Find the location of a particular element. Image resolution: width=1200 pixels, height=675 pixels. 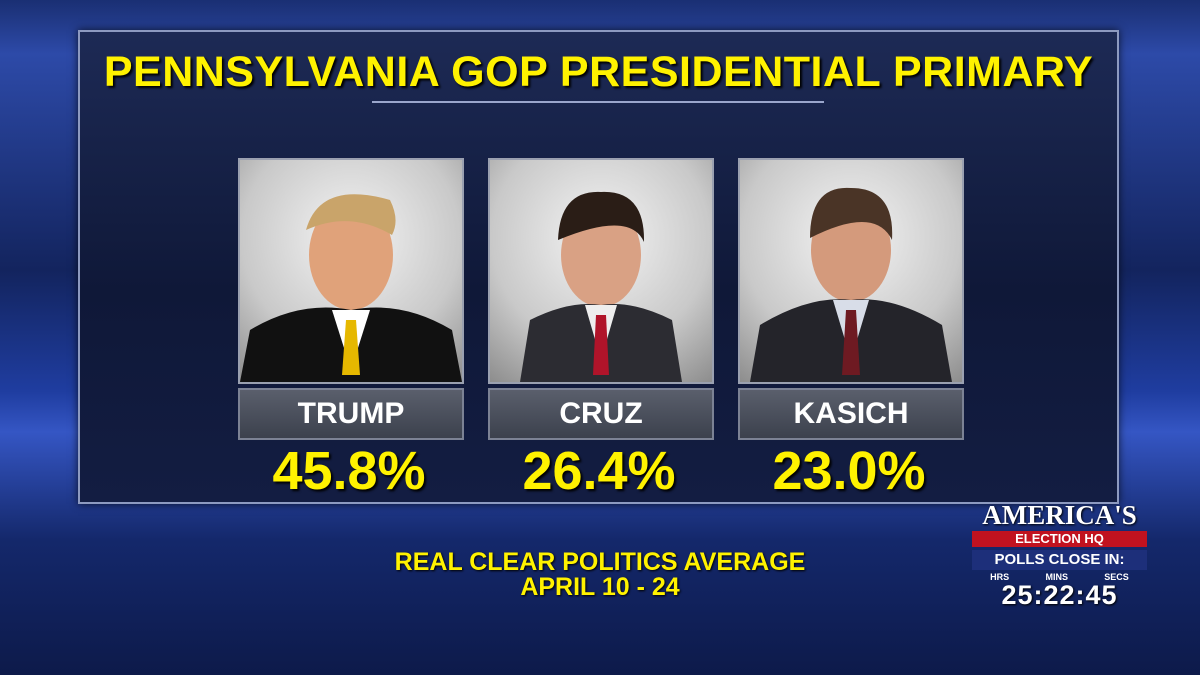

candidate-name: TRUMP is located at coordinates (351, 414).